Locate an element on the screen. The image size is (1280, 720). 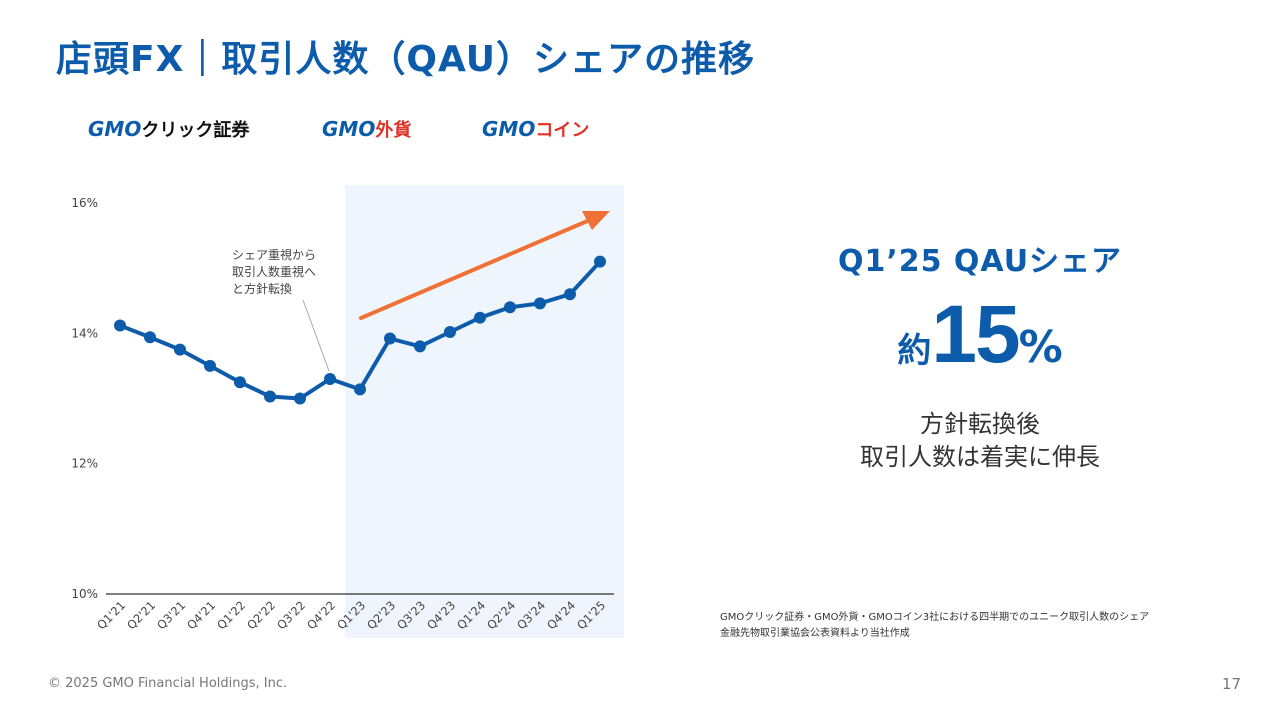
highlight-region is located at coordinates (484, 411).